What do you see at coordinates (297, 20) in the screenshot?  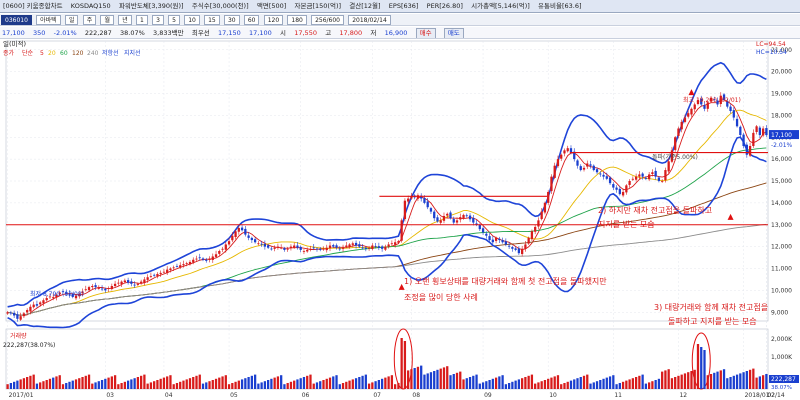 I see `period-button-180: 180` at bounding box center [297, 20].